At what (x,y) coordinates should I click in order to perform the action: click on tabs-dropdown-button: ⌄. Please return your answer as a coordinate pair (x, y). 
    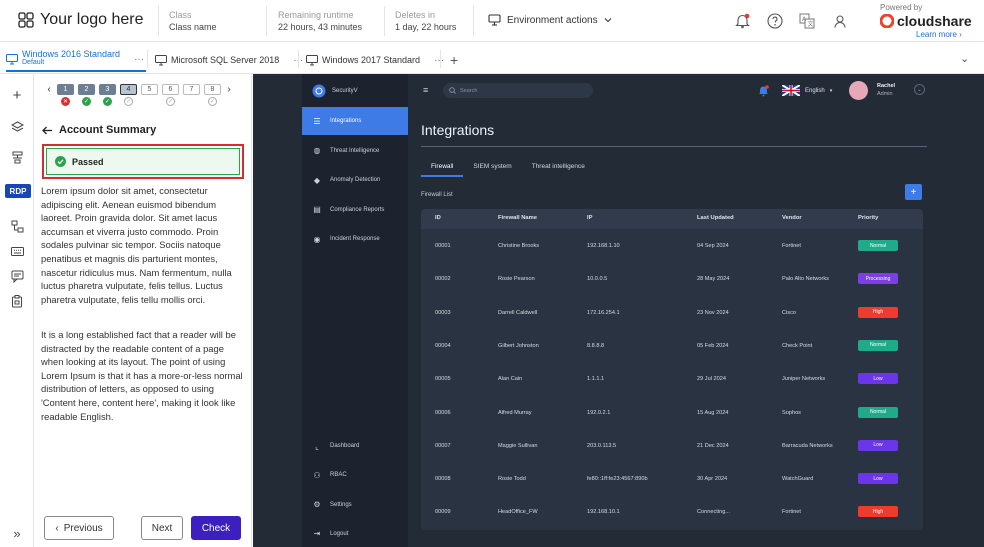
    Looking at the image, I should click on (965, 58).